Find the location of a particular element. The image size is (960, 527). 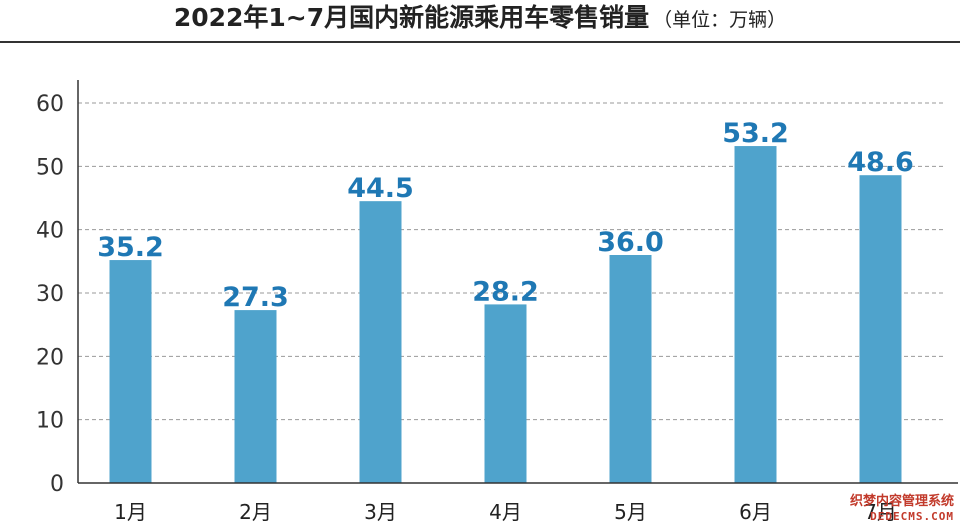

x-tick-label: 7月 is located at coordinates (880, 512).